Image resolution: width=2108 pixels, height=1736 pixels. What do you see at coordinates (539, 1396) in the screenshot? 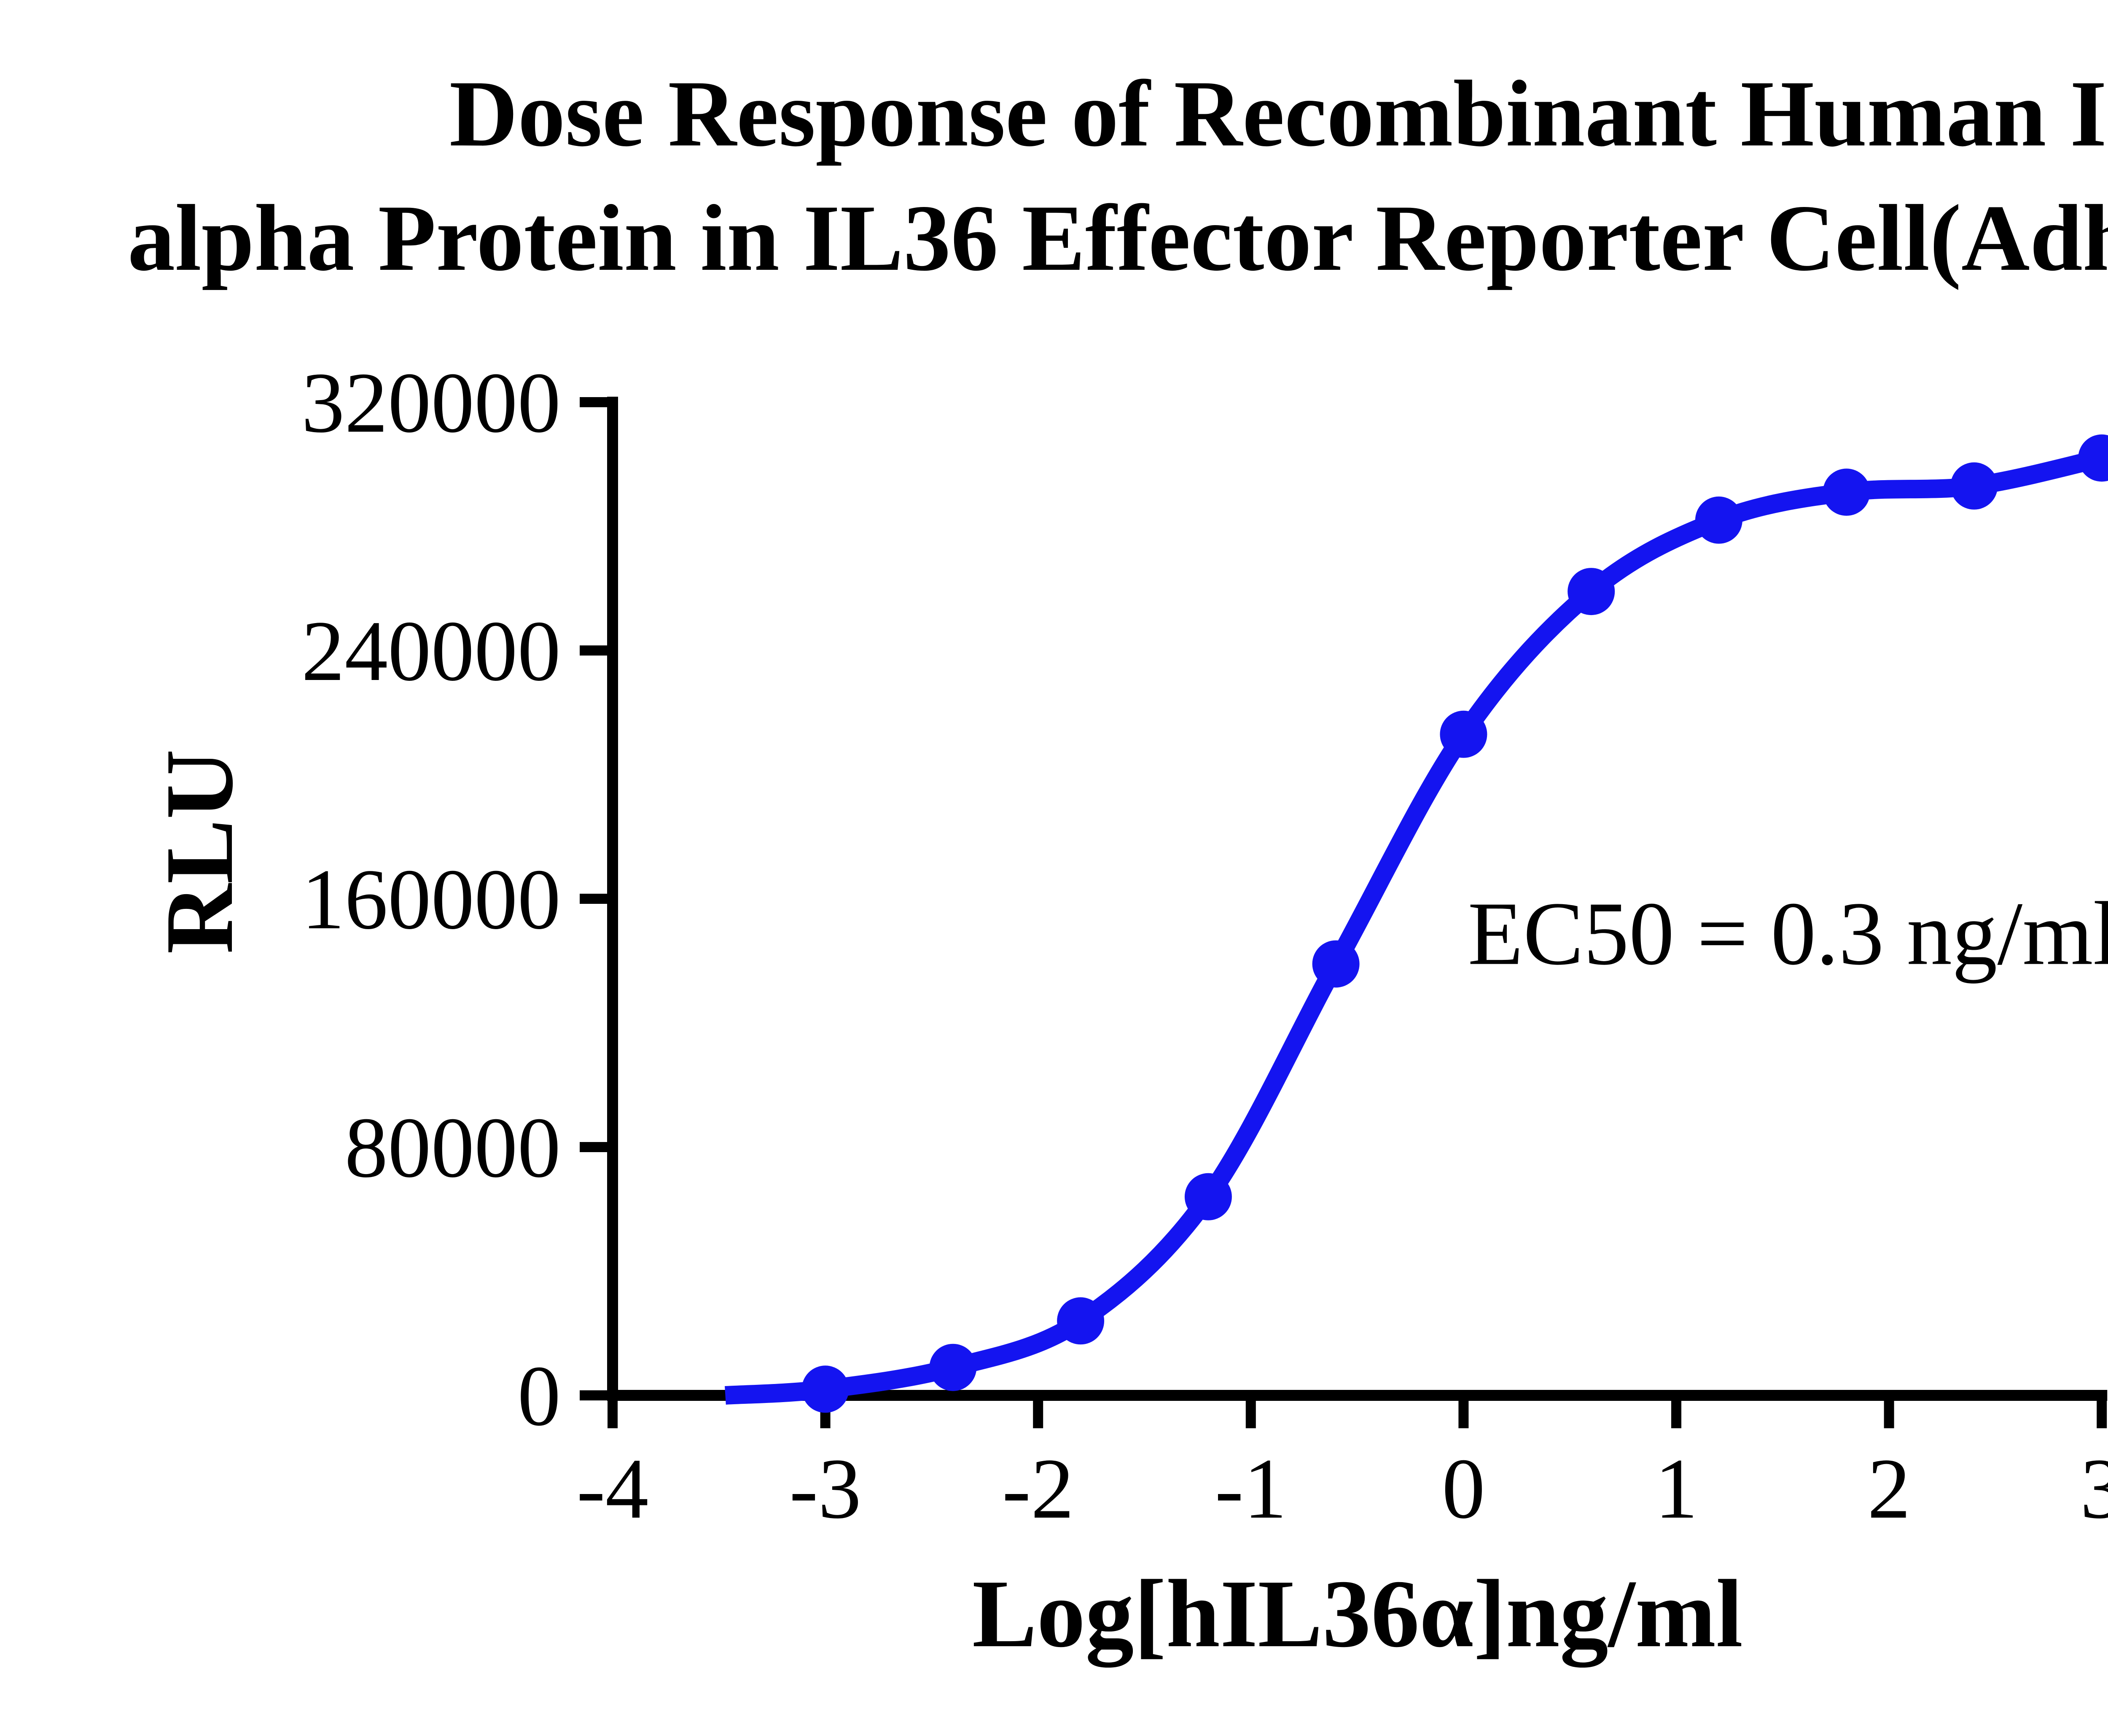
I see `y-tick-label: 0` at bounding box center [539, 1396].